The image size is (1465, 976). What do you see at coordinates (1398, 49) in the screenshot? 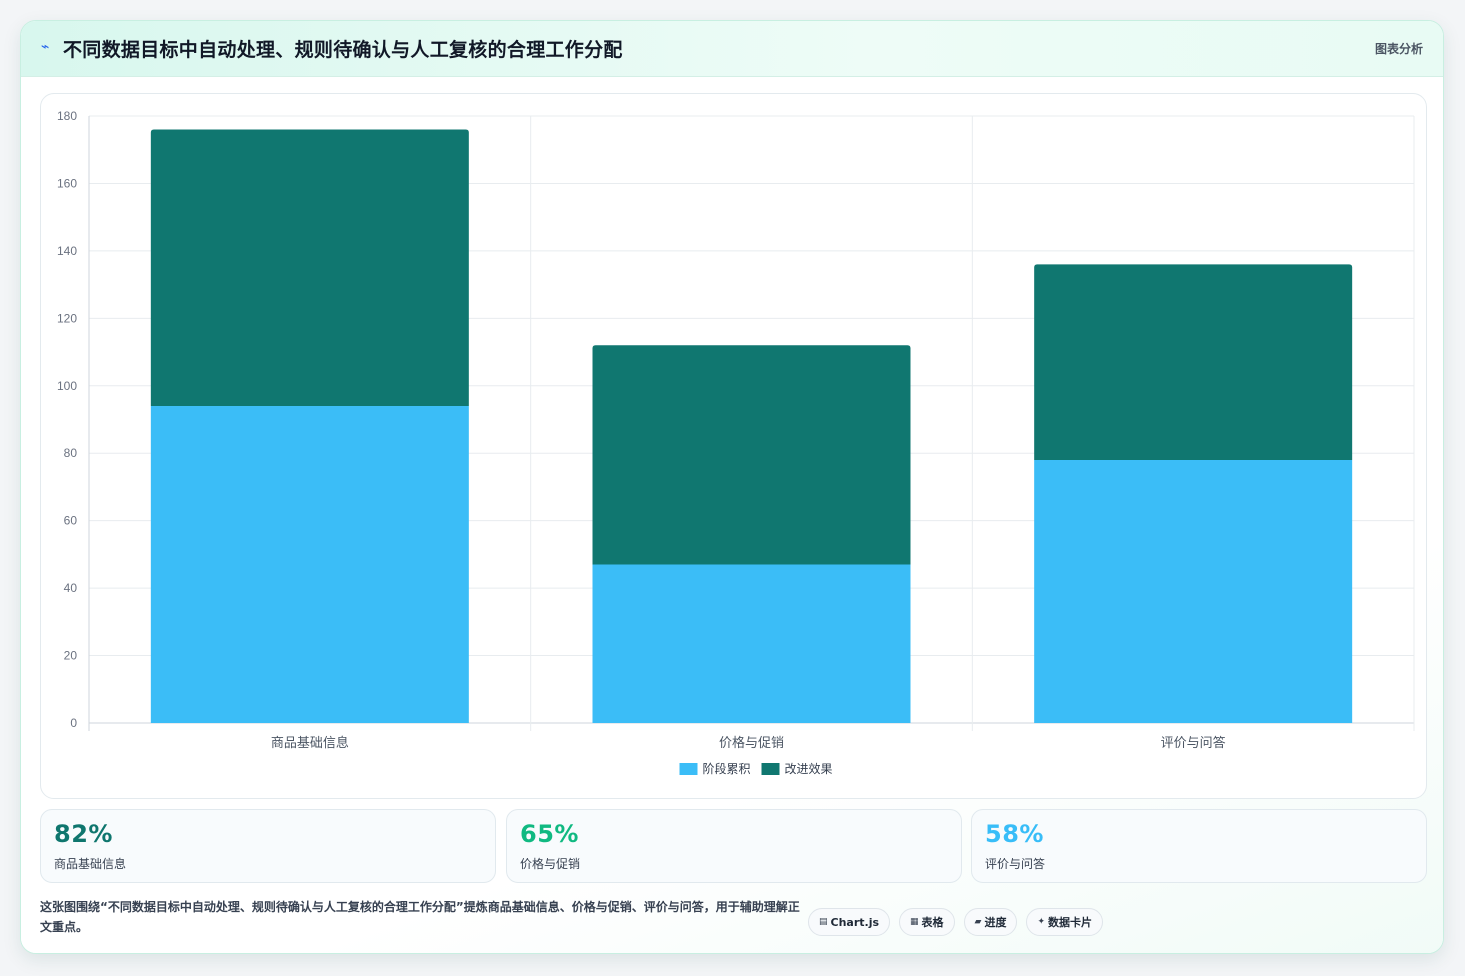
I see `header-tag: 图表分析` at bounding box center [1398, 49].